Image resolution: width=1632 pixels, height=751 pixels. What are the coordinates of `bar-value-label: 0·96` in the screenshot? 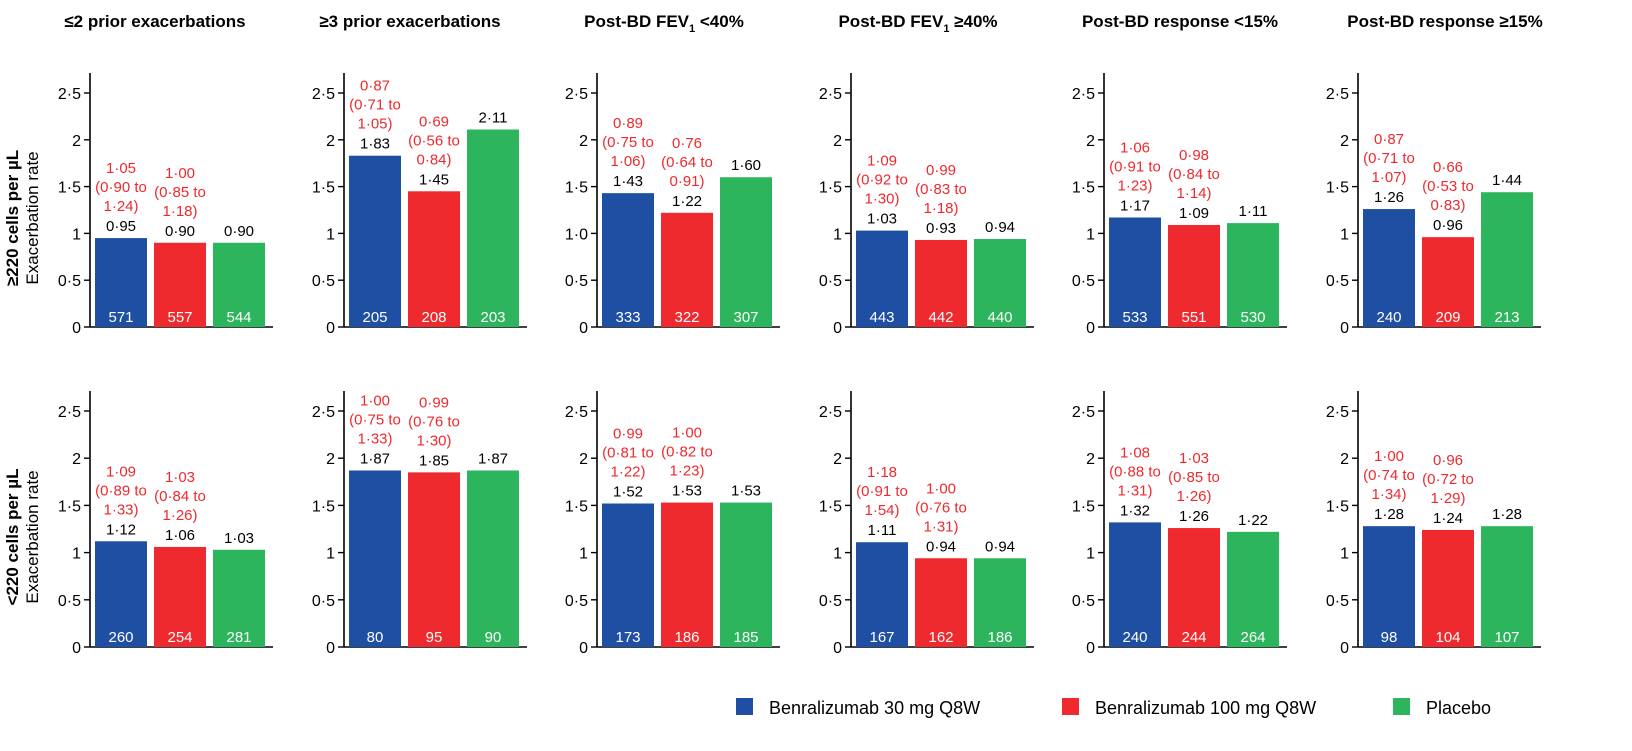 It's located at (1448, 225).